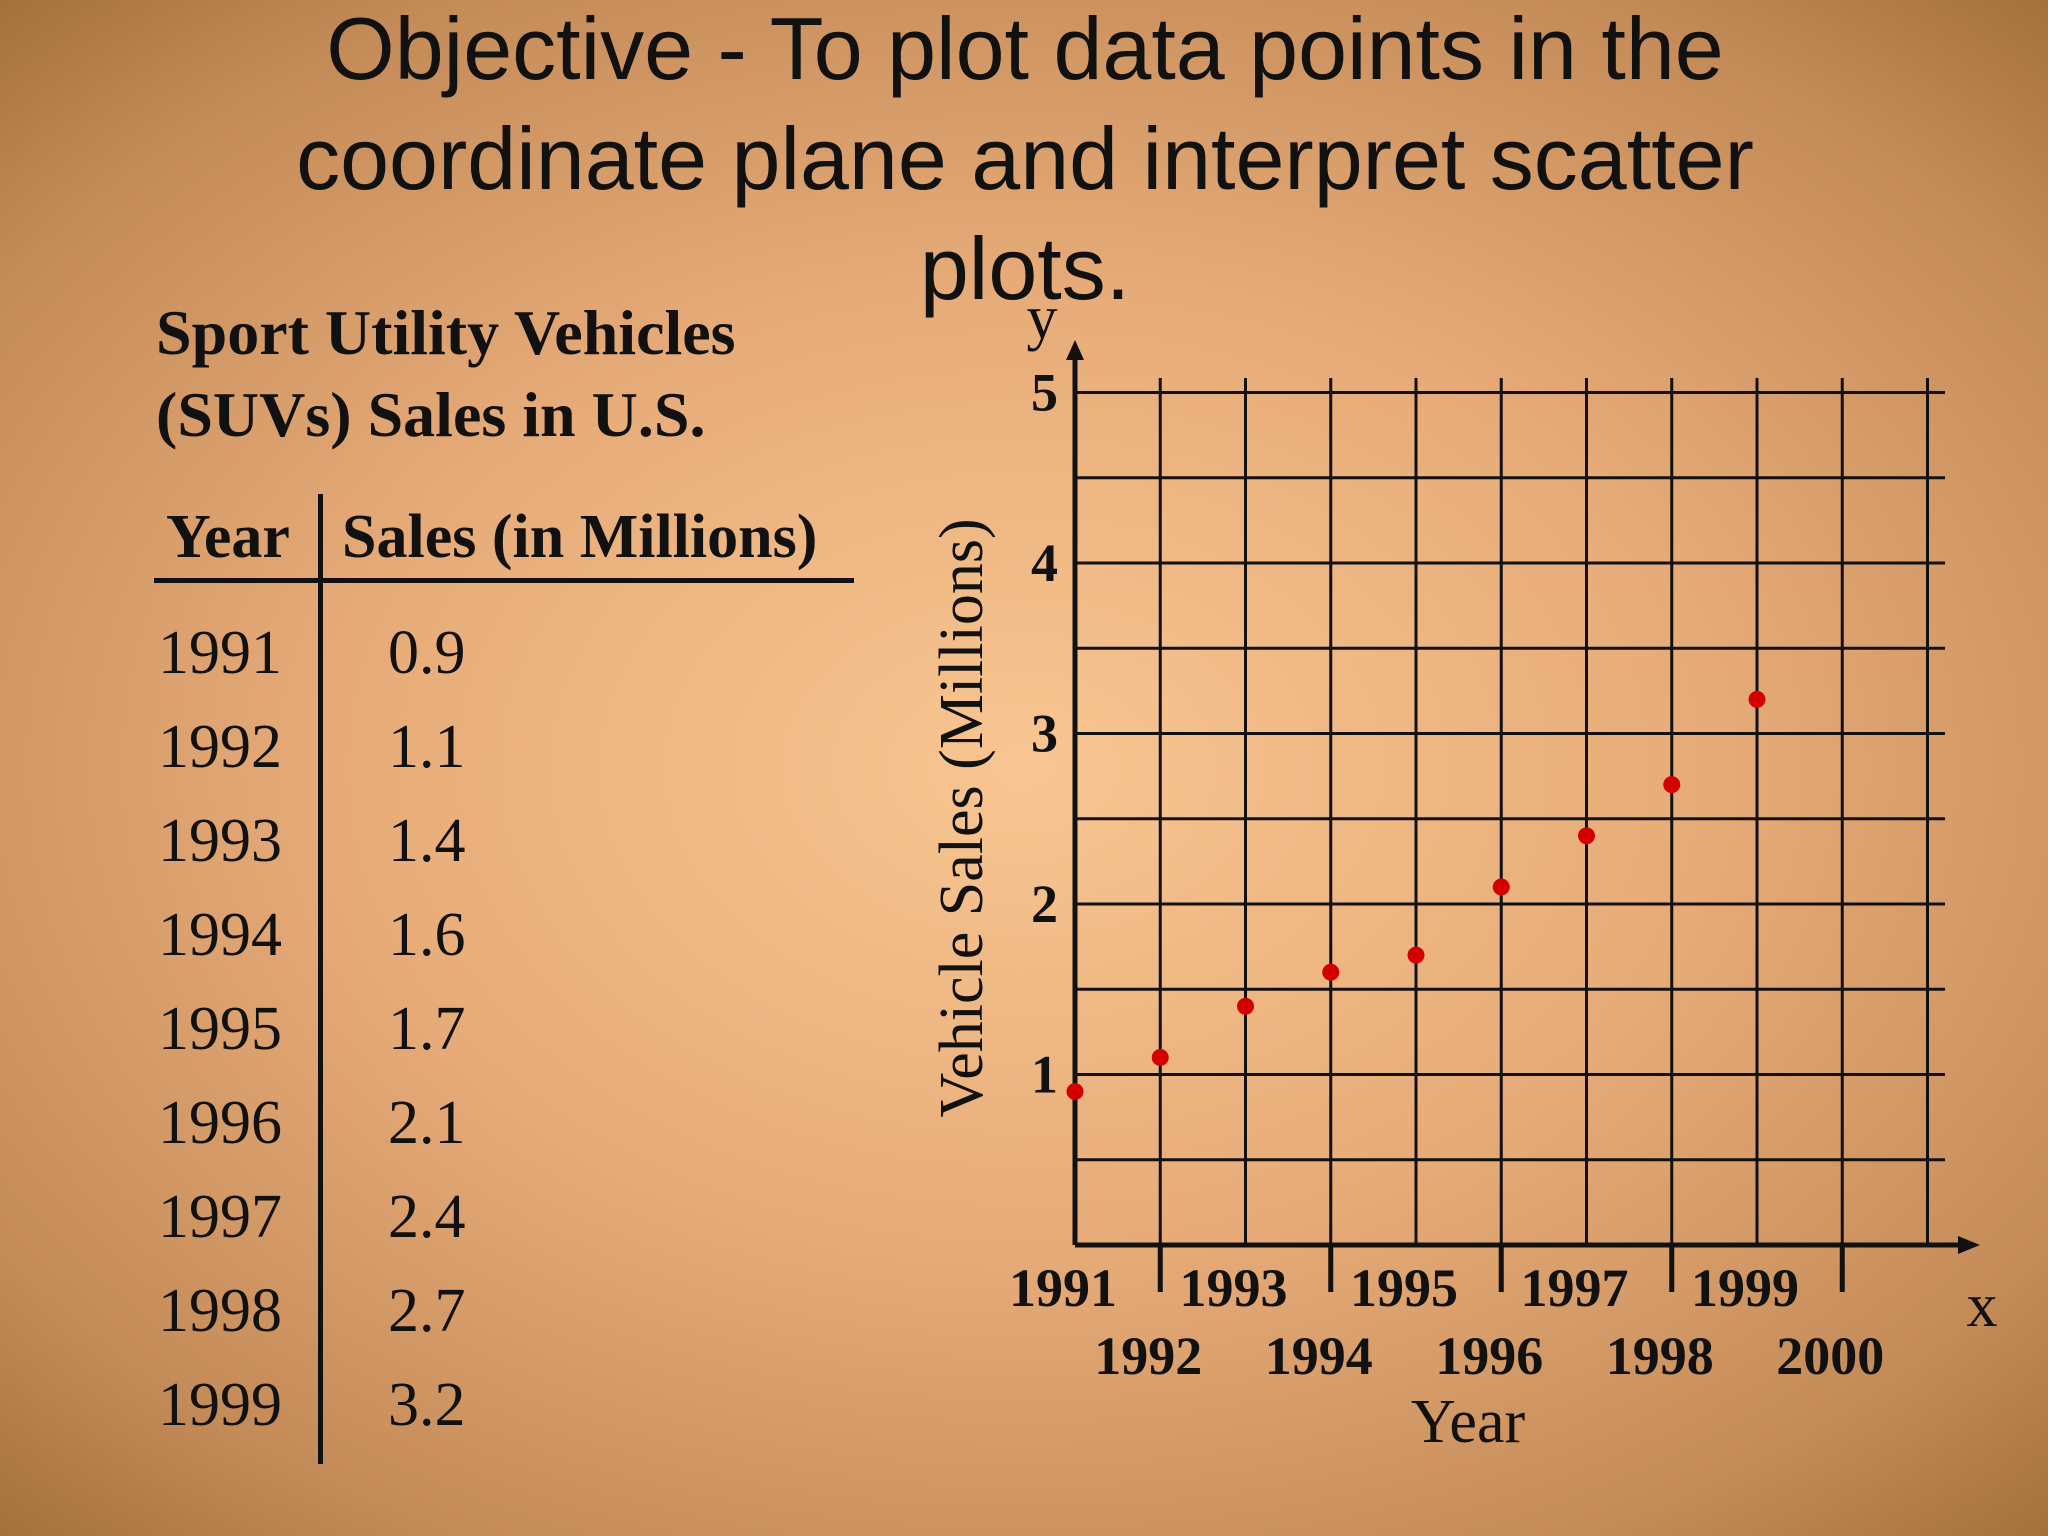 The height and width of the screenshot is (1536, 2048). I want to click on x-tick-label: 1998, so click(1660, 1356).